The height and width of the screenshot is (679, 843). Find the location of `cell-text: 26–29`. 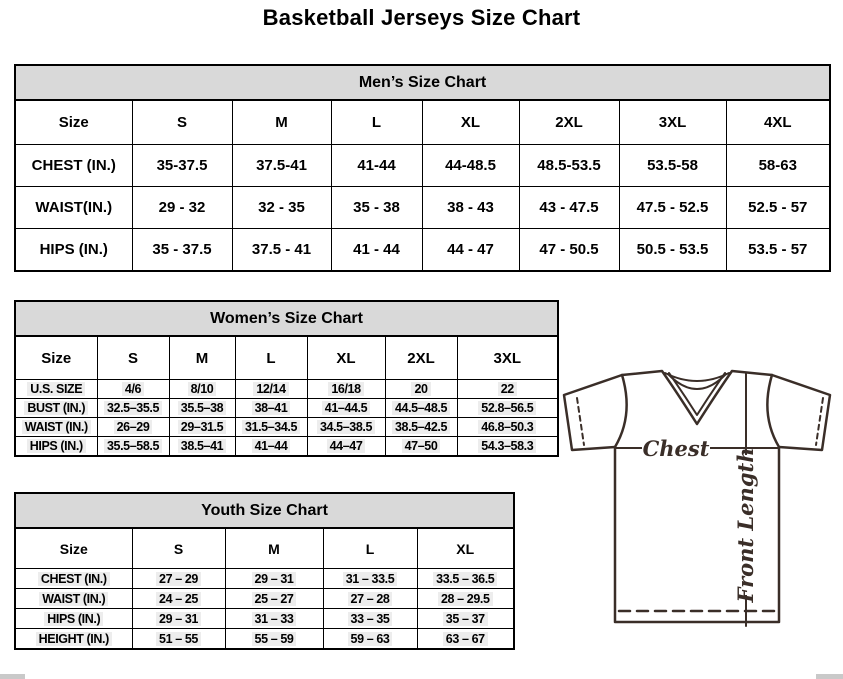

cell-text: 26–29 is located at coordinates (133, 427).